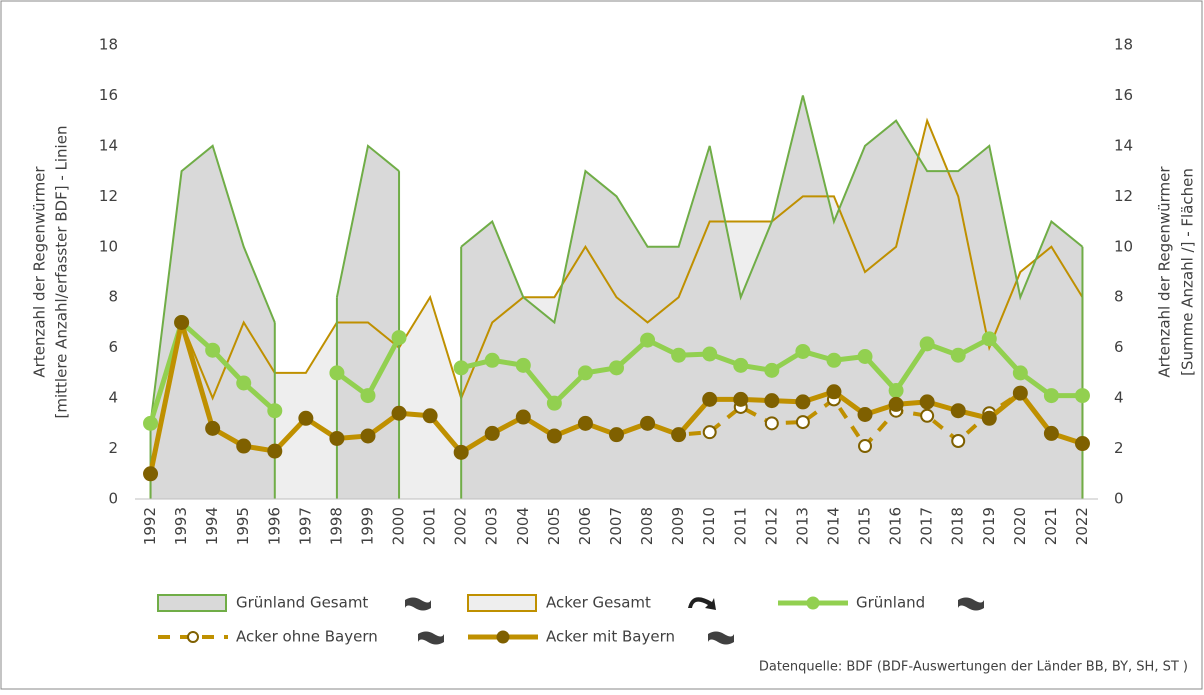  I want to click on x-tick-label: 2006, so click(585, 526).